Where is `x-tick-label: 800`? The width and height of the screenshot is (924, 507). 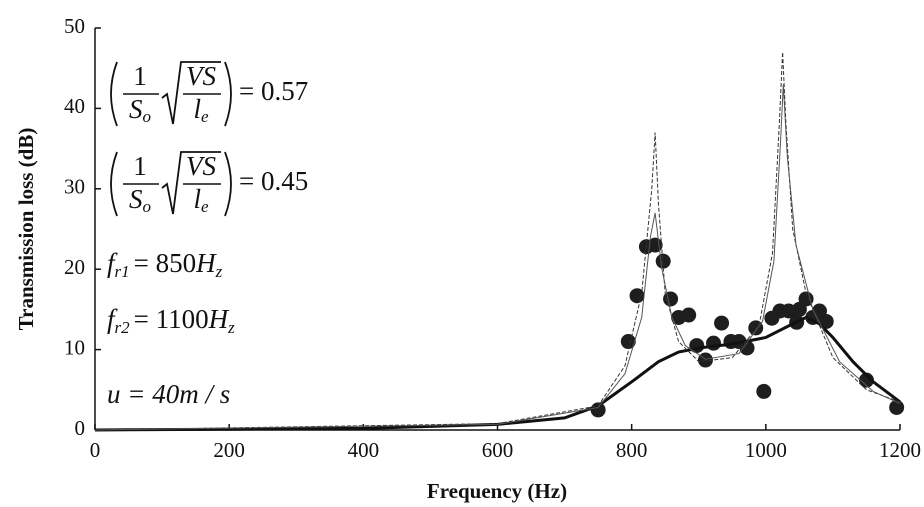 x-tick-label: 800 is located at coordinates (632, 450).